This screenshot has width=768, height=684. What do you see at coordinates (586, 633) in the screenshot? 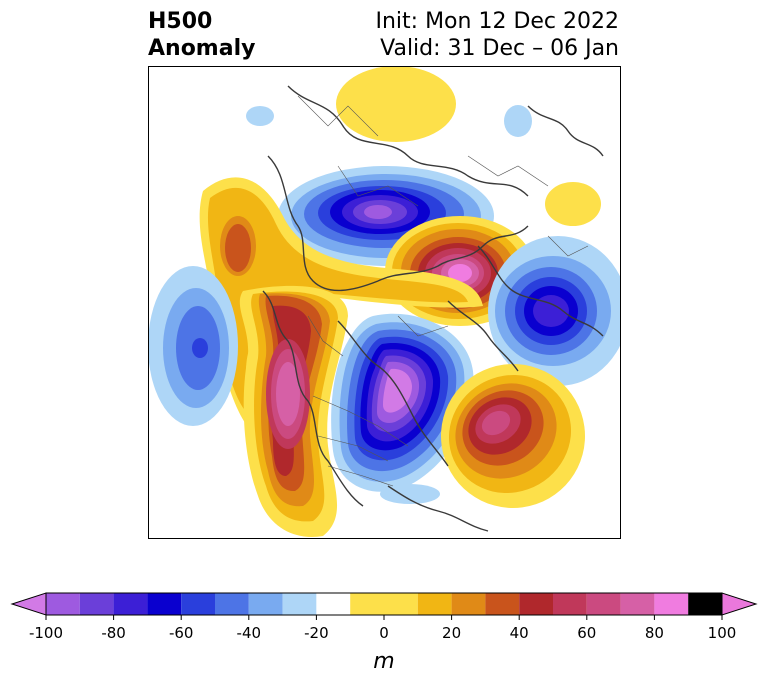
I see `colorbar-tick-label: 60` at bounding box center [586, 633].